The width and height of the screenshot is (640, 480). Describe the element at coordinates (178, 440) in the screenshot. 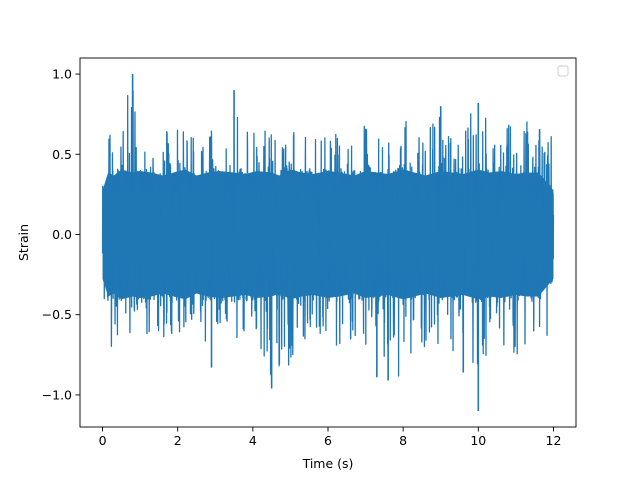

I see `x-tick-label-1: 2` at that location.